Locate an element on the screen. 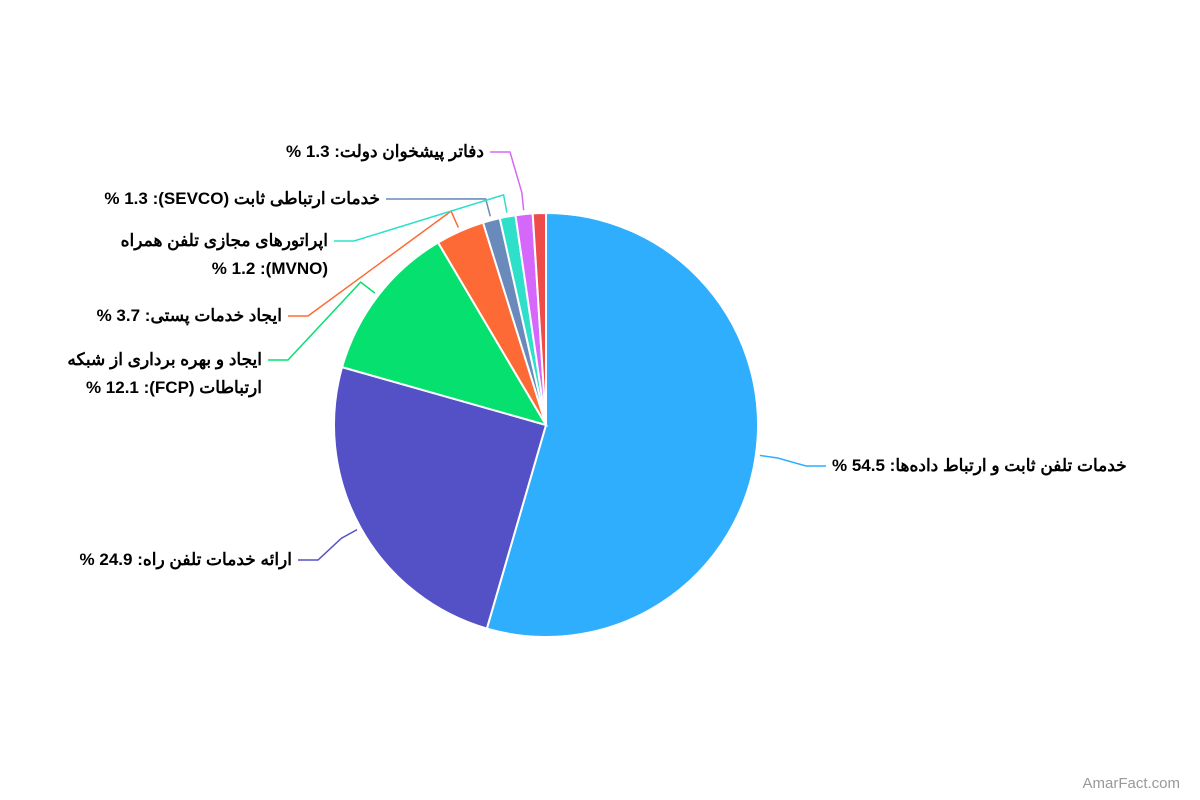 The image size is (1200, 800). data-label: ارائه خدمات تلفن راه: 24.9 % is located at coordinates (185, 559).